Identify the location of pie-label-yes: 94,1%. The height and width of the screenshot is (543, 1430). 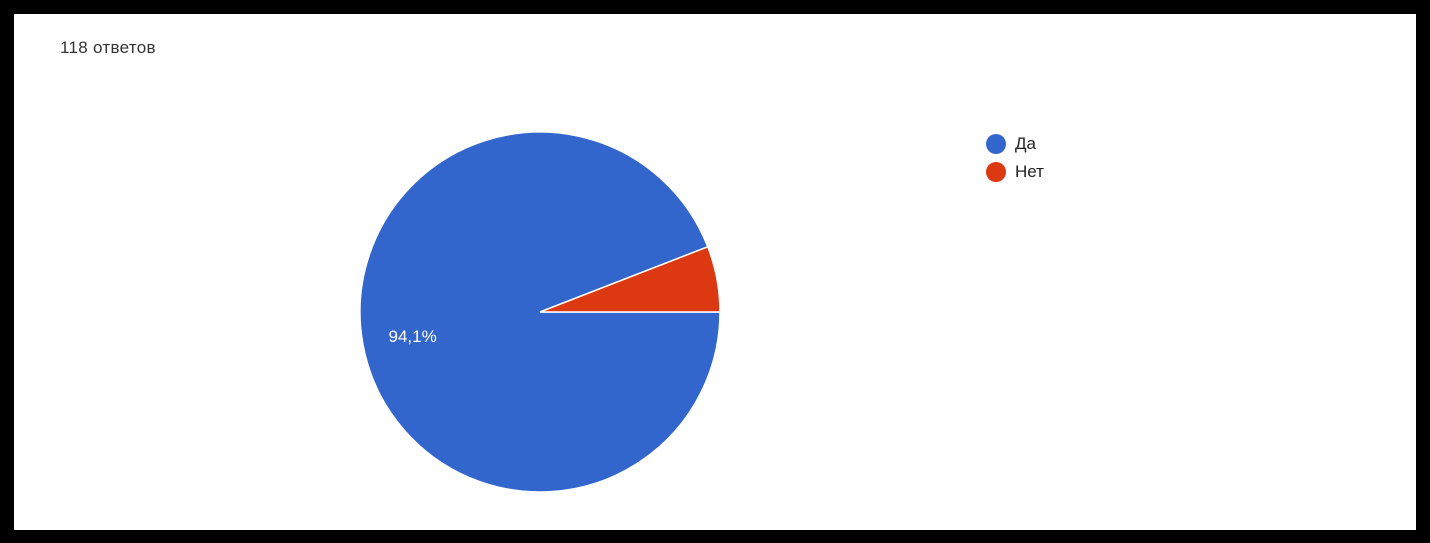
(413, 336).